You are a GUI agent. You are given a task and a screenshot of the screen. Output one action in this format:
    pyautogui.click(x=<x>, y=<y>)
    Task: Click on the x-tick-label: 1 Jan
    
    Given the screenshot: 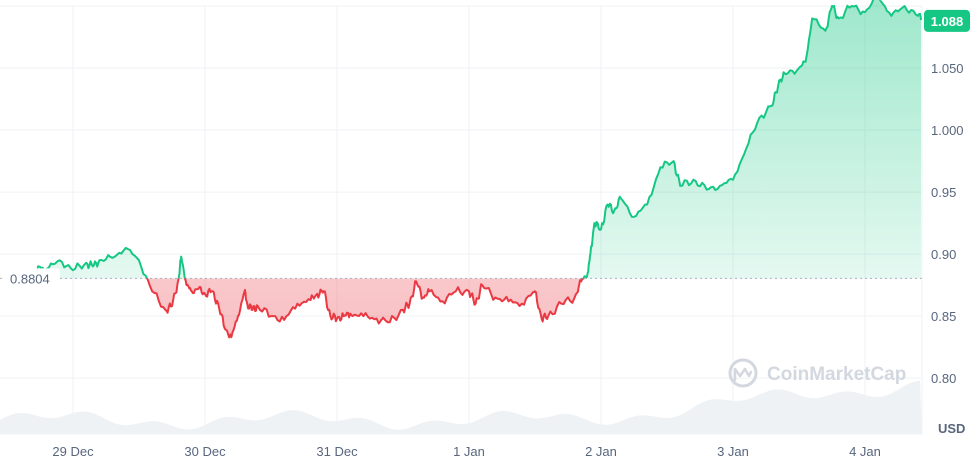 What is the action you would take?
    pyautogui.click(x=469, y=451)
    